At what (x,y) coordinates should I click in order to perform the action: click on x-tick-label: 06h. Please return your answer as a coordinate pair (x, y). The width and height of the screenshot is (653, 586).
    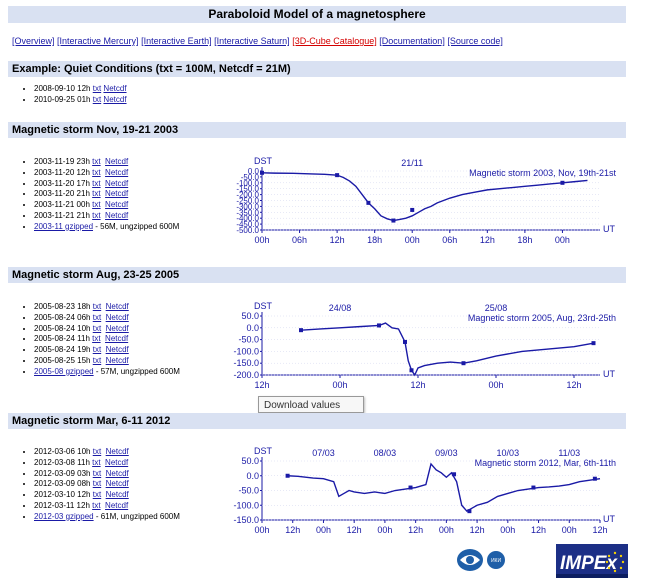
    Looking at the image, I should click on (449, 240).